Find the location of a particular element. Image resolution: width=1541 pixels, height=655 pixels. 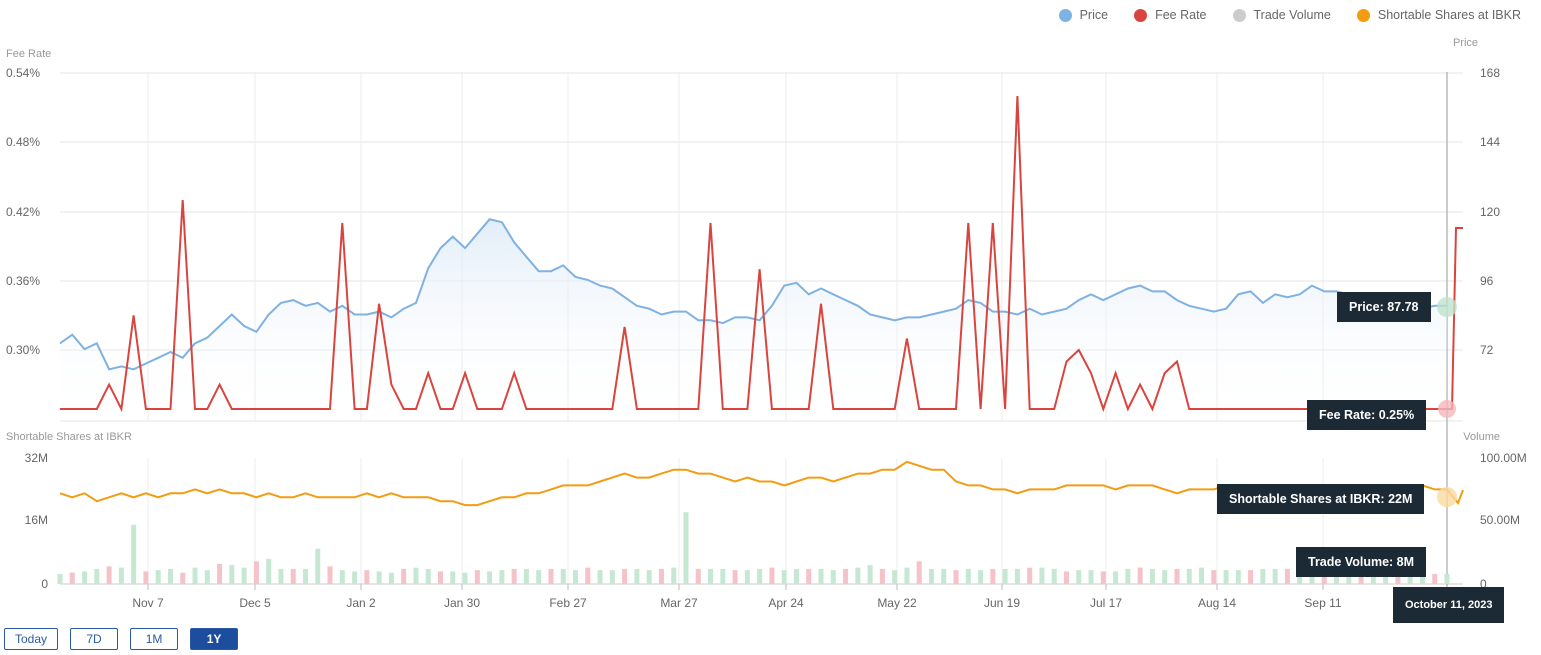

top-right-tick-label: 144 is located at coordinates (1490, 142).